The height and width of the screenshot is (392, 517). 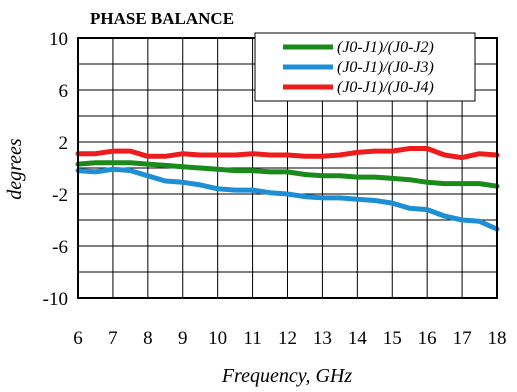 I want to click on x-tick-label: 14, so click(x=358, y=338).